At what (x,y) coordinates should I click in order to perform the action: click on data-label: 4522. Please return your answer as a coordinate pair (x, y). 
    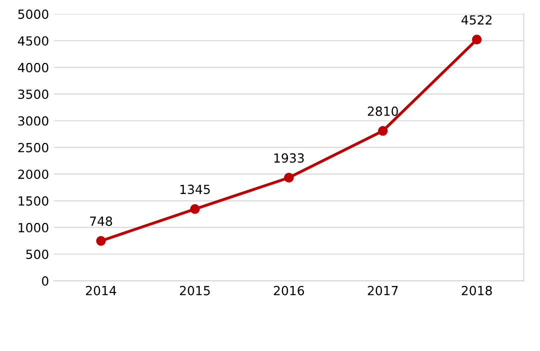
    Looking at the image, I should click on (477, 20).